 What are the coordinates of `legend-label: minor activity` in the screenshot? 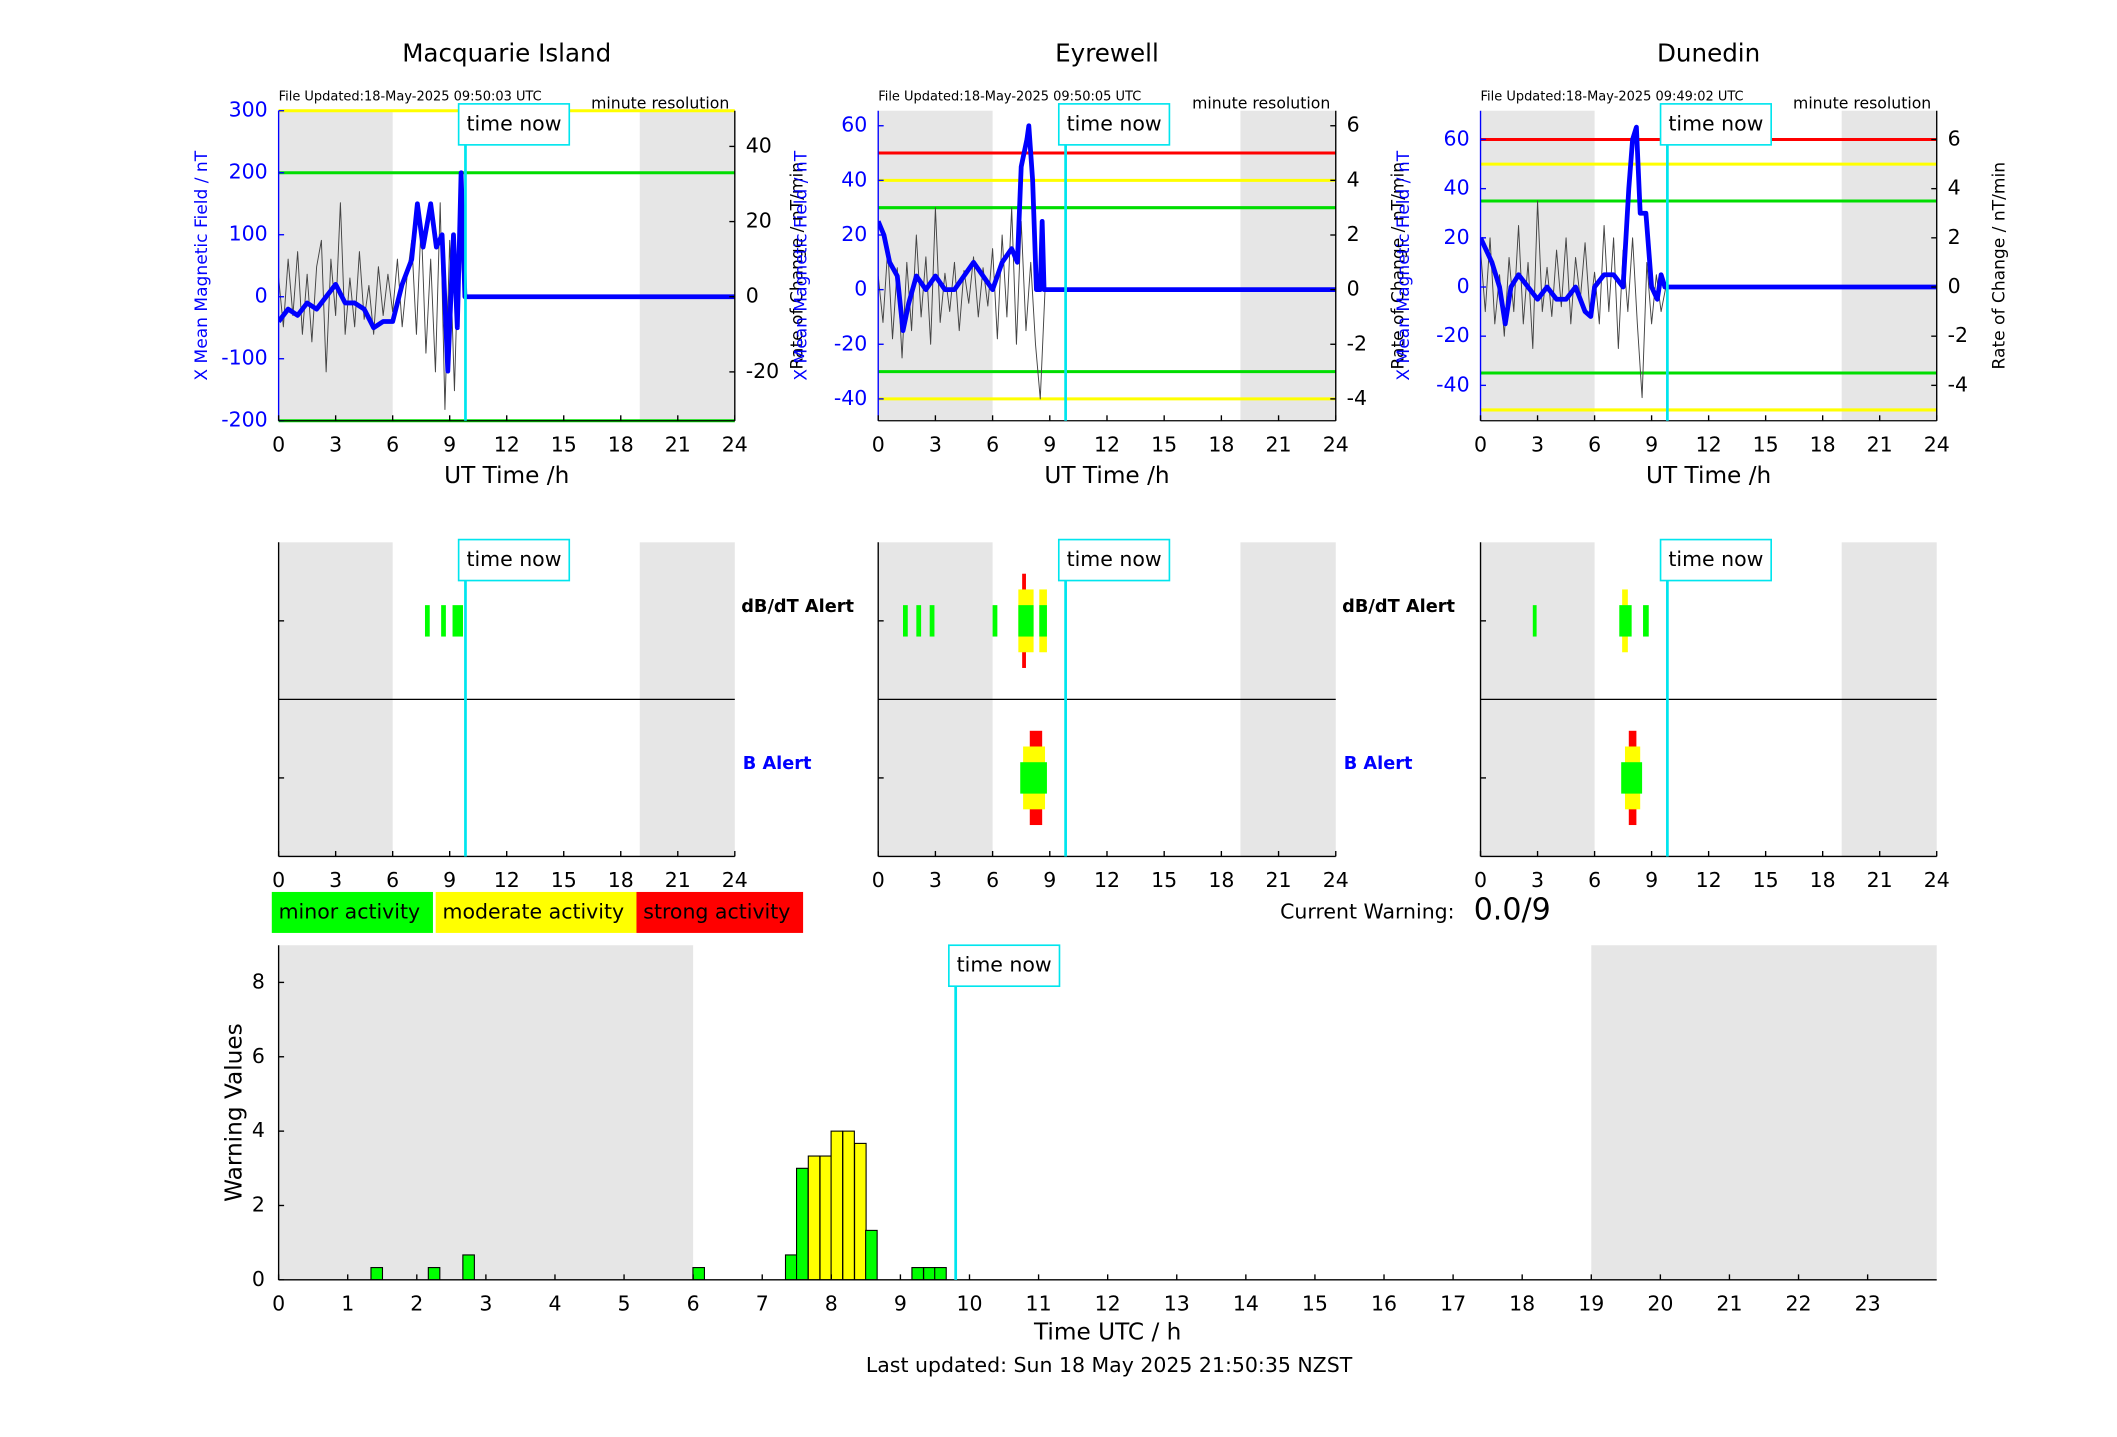 It's located at (350, 911).